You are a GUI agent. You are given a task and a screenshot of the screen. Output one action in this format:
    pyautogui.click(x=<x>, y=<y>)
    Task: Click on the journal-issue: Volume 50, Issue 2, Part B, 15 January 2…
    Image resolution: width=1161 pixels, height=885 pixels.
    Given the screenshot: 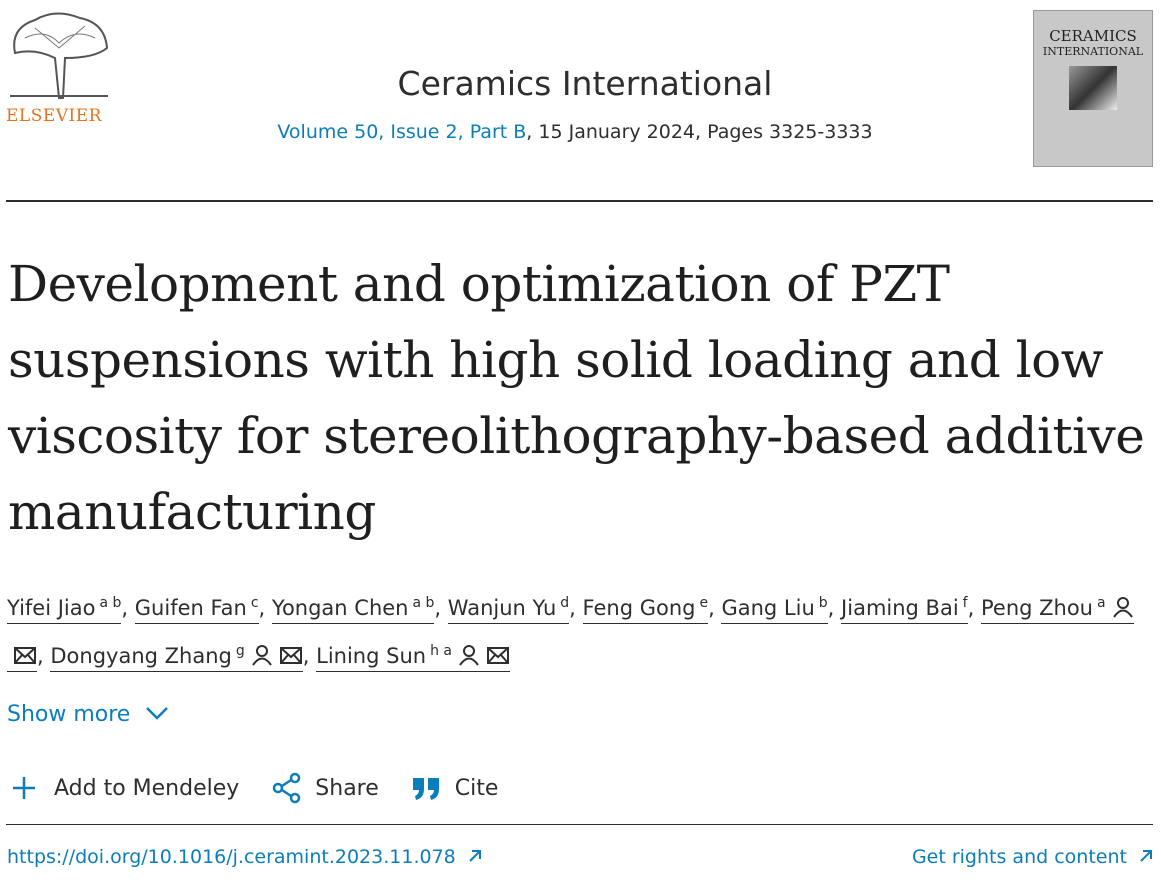 What is the action you would take?
    pyautogui.click(x=575, y=132)
    